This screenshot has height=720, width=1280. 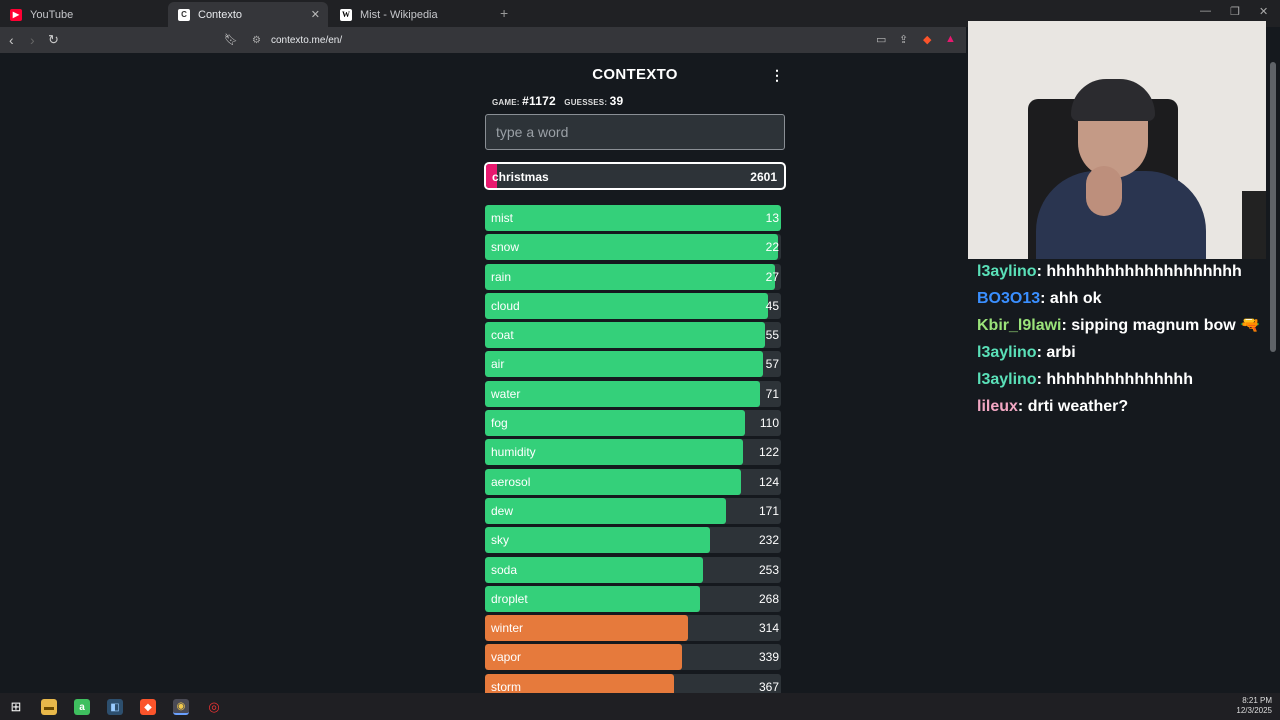 I want to click on youtube-icon: ▶, so click(x=16, y=14).